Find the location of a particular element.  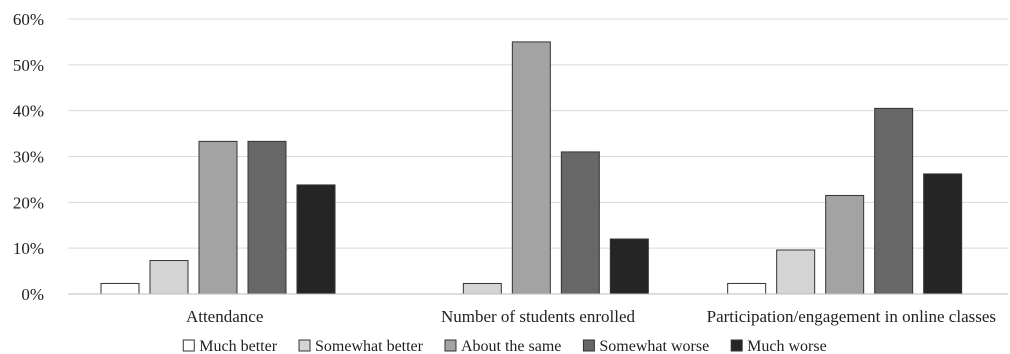

y-tick-label: 40% is located at coordinates (28, 111).